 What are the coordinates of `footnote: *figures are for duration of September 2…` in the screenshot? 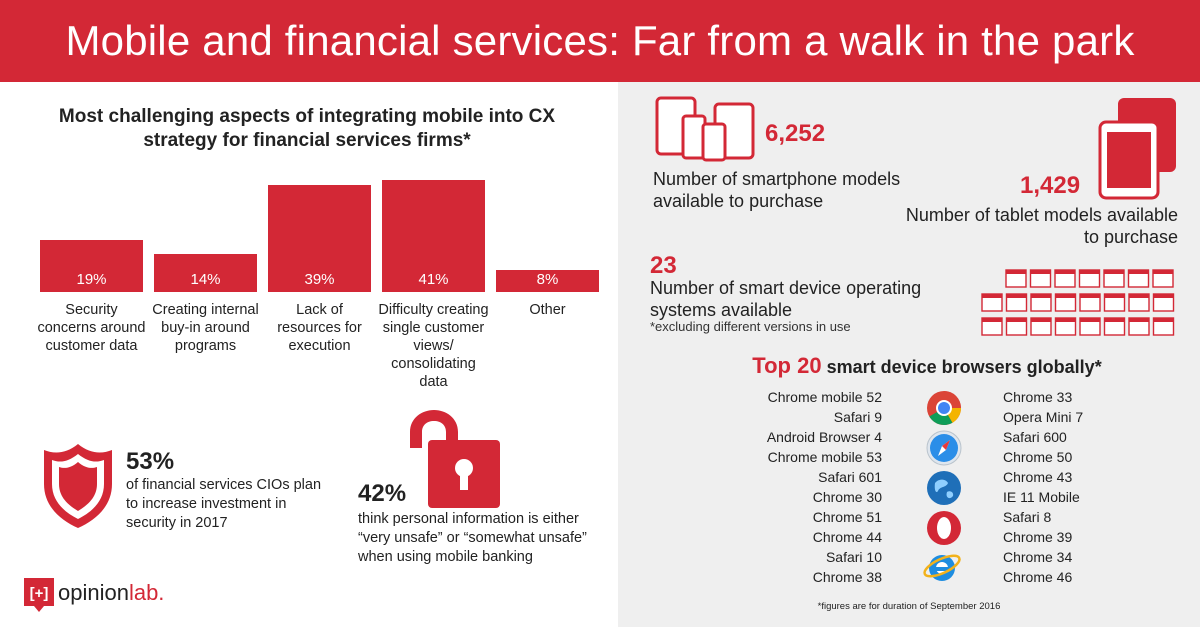 It's located at (909, 606).